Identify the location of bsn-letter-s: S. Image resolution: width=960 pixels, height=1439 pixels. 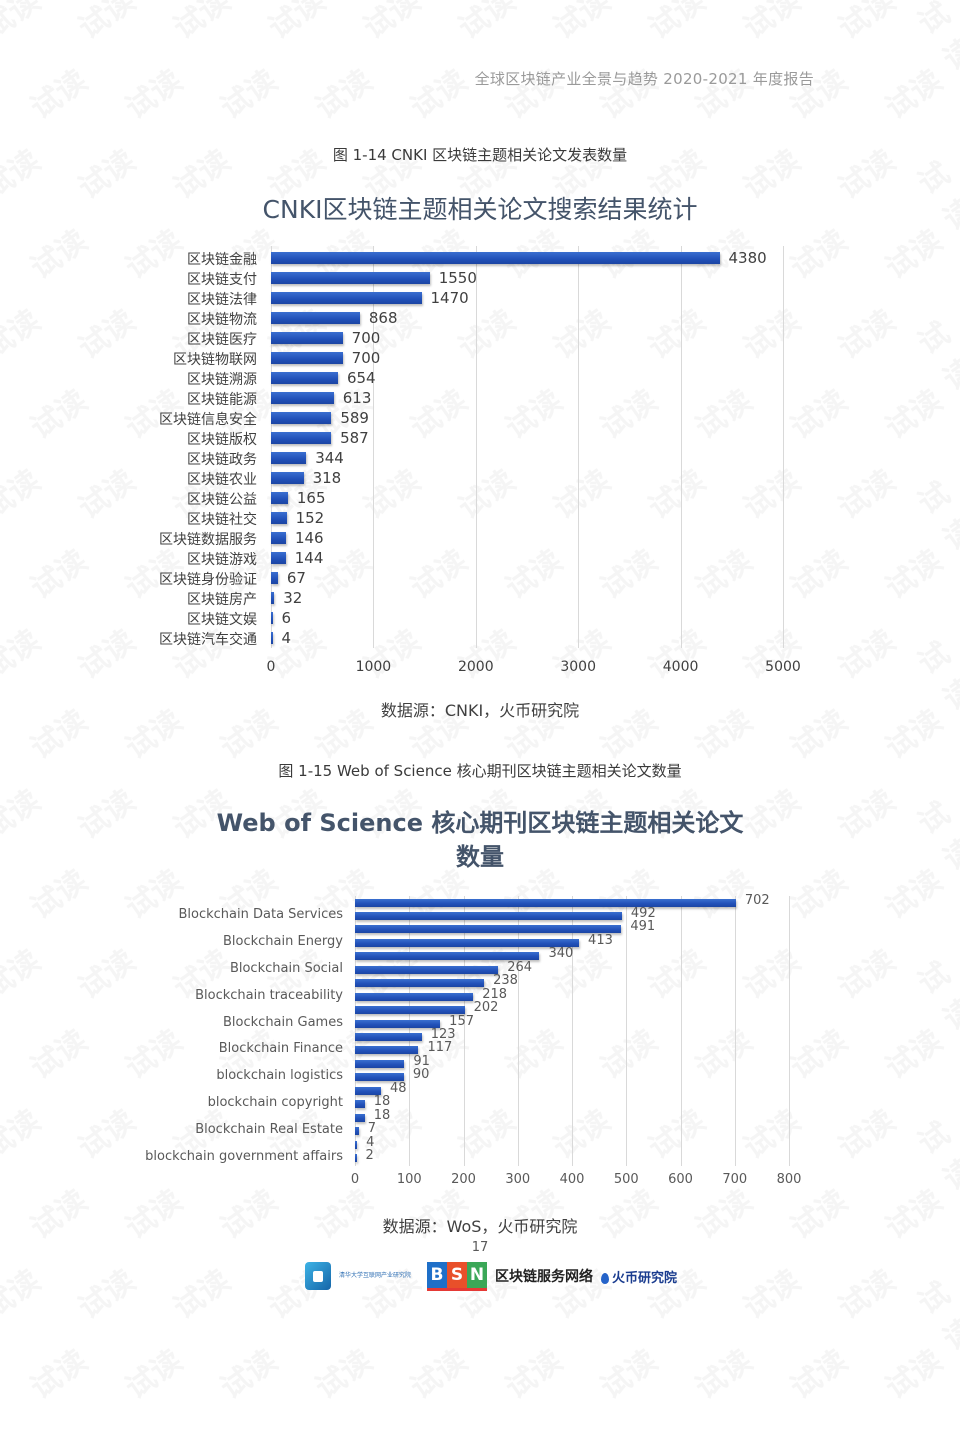
(457, 1274).